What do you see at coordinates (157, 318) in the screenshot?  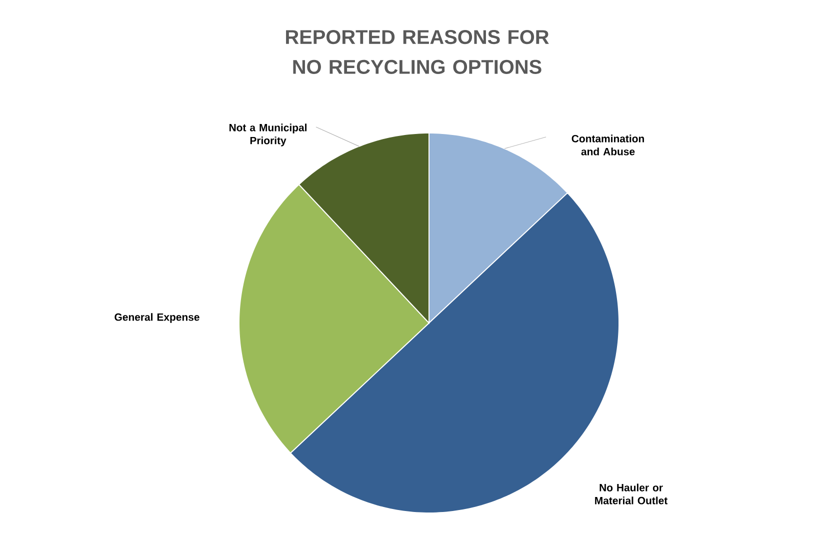 I see `slice-label: General Expense` at bounding box center [157, 318].